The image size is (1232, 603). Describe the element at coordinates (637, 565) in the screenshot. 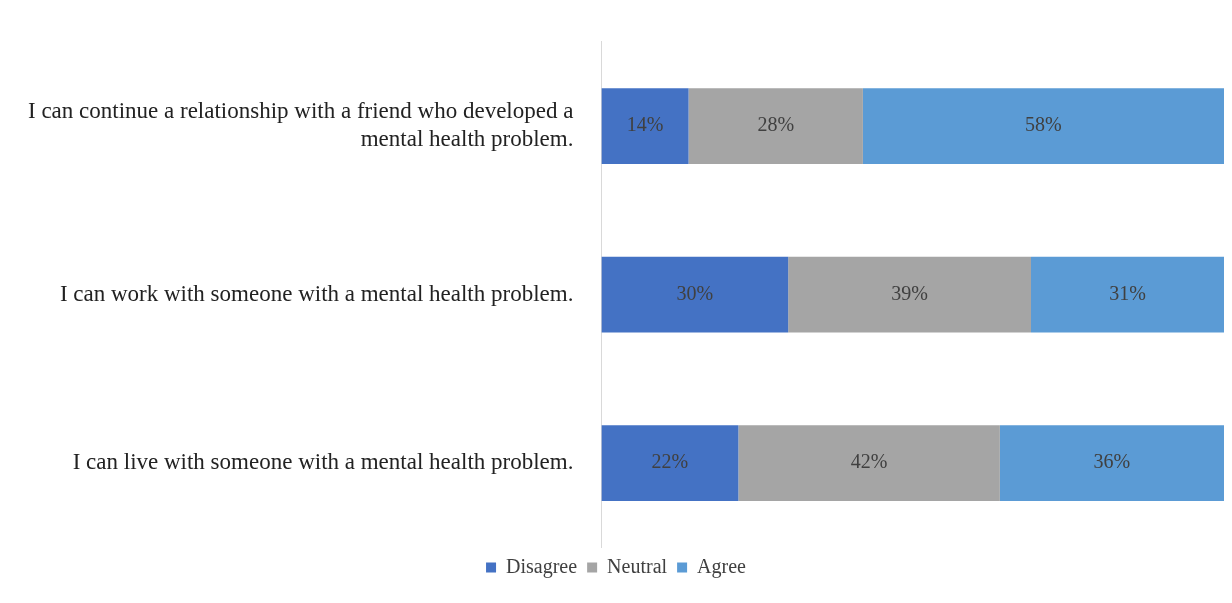

I see `legend-label: Neutral` at that location.